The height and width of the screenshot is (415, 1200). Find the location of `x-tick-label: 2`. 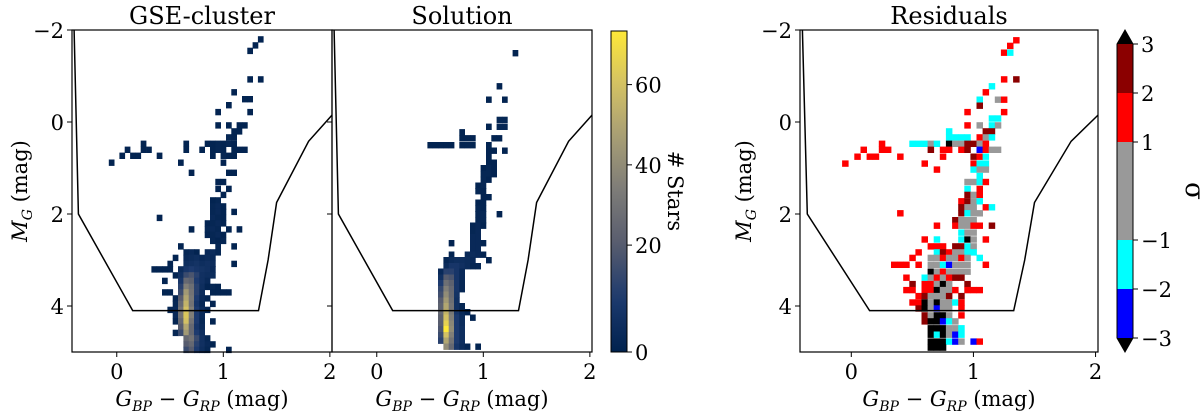

x-tick-label: 2 is located at coordinates (589, 372).